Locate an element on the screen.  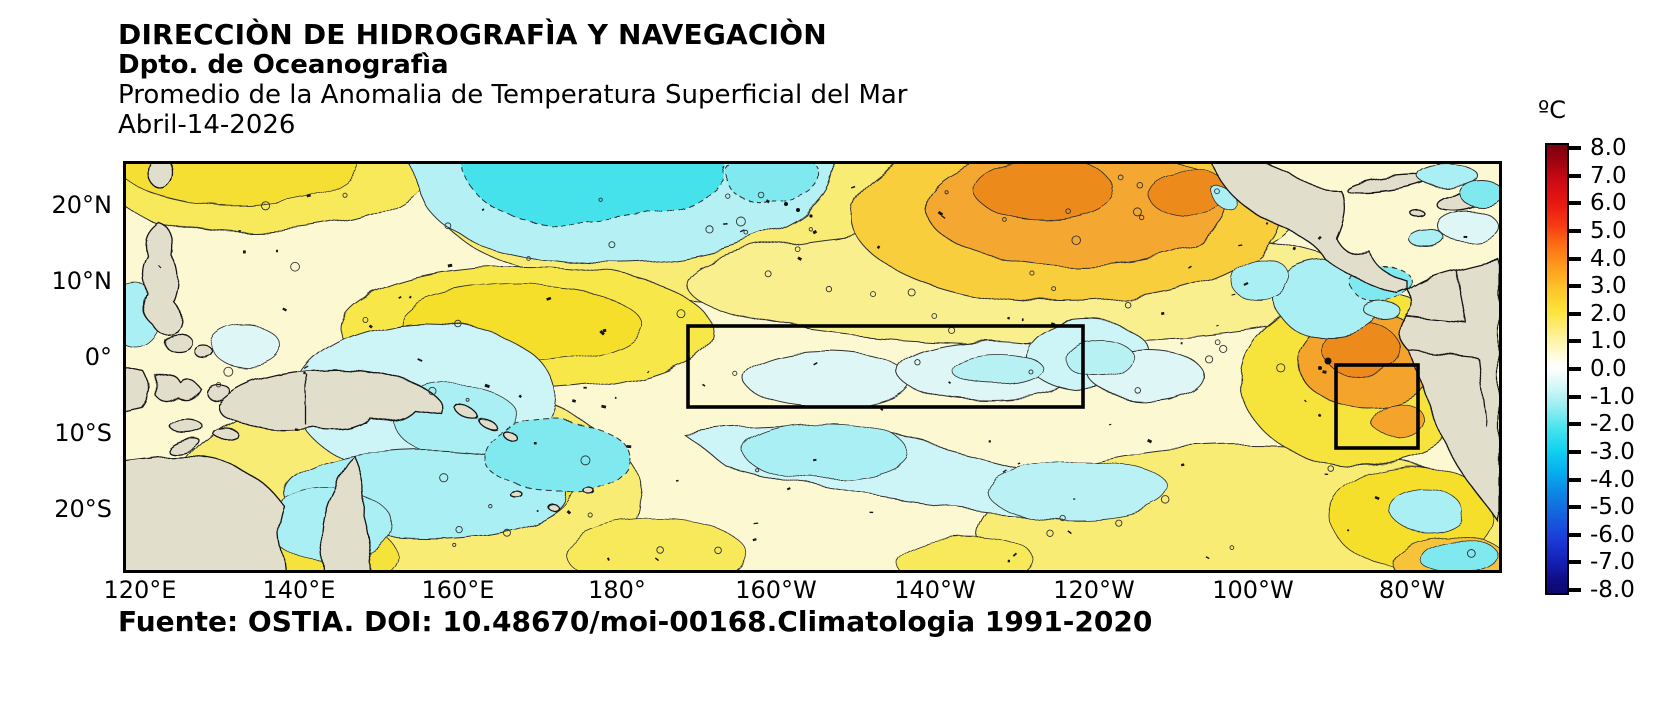
org-title: DIRECCIÒN DE HIDROGRAFÌA Y NAVEGACIÒN is located at coordinates (472, 34).